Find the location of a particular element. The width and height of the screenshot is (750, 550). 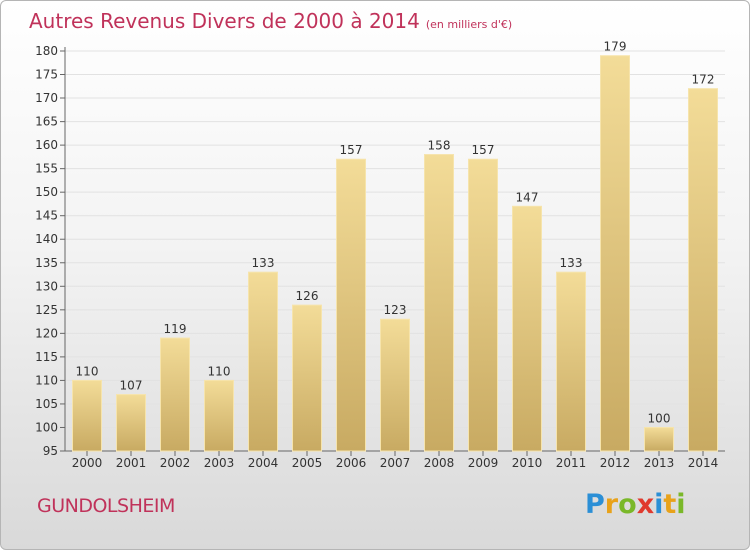

y-tick-label: 175 is located at coordinates (46, 75).